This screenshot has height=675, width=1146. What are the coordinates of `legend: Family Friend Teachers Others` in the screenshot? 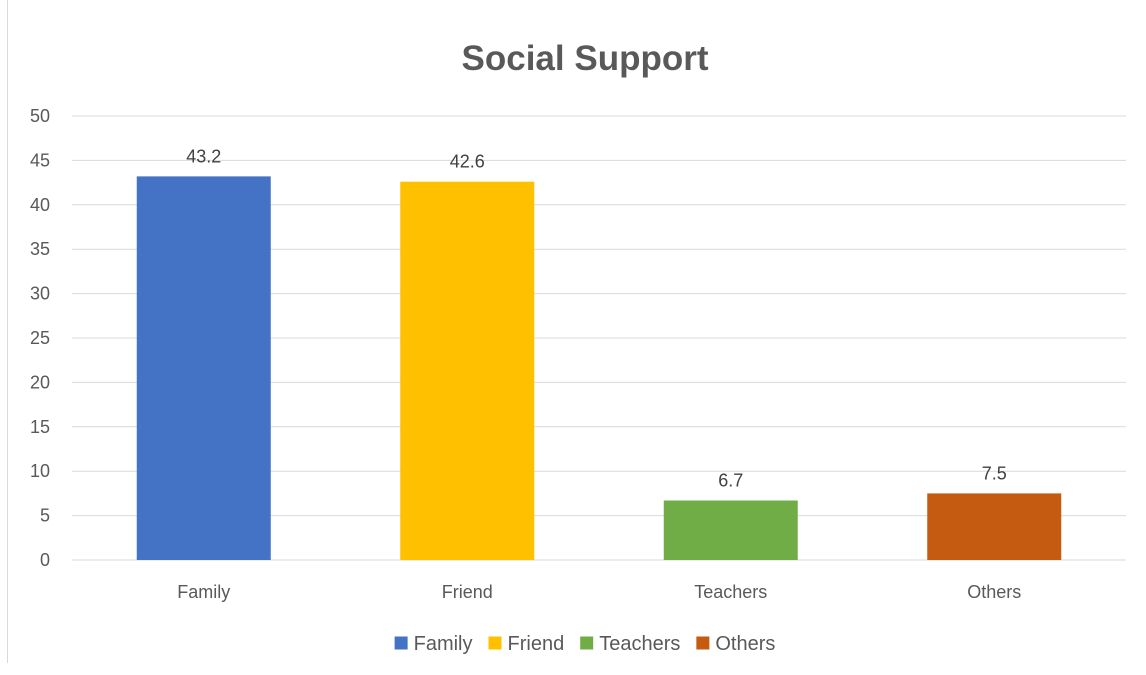 It's located at (584, 644).